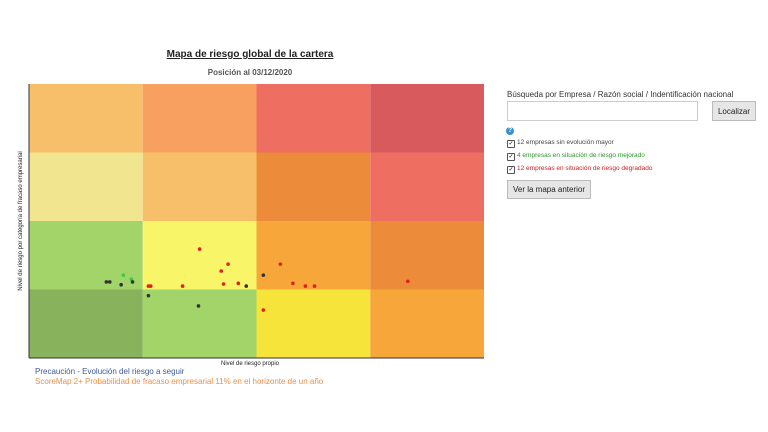  Describe the element at coordinates (510, 131) in the screenshot. I see `help-icon: ?` at that location.